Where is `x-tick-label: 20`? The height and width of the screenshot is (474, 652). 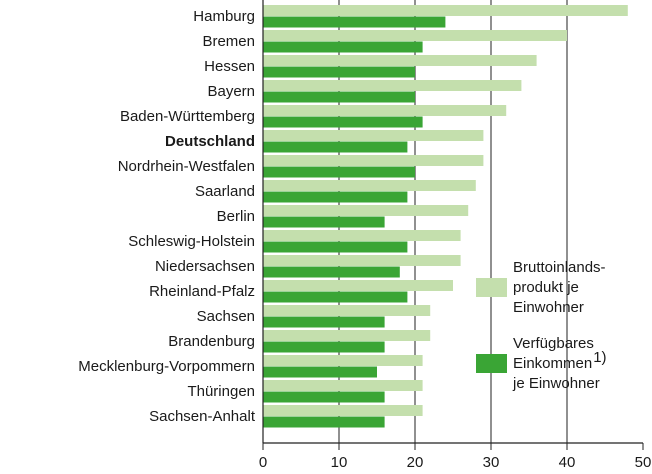
x-tick-label: 20 is located at coordinates (415, 462).